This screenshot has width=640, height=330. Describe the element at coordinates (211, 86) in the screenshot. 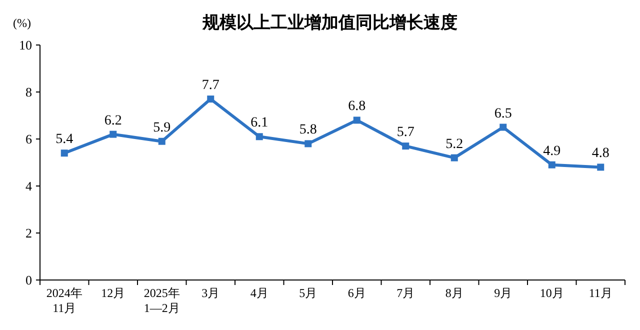

I see `data-label: 7.7` at that location.